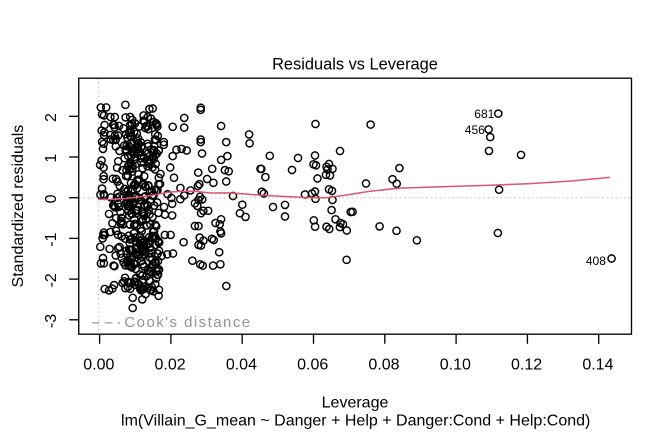 The image size is (672, 432). Describe the element at coordinates (475, 130) in the screenshot. I see `svg-text: 456` at that location.